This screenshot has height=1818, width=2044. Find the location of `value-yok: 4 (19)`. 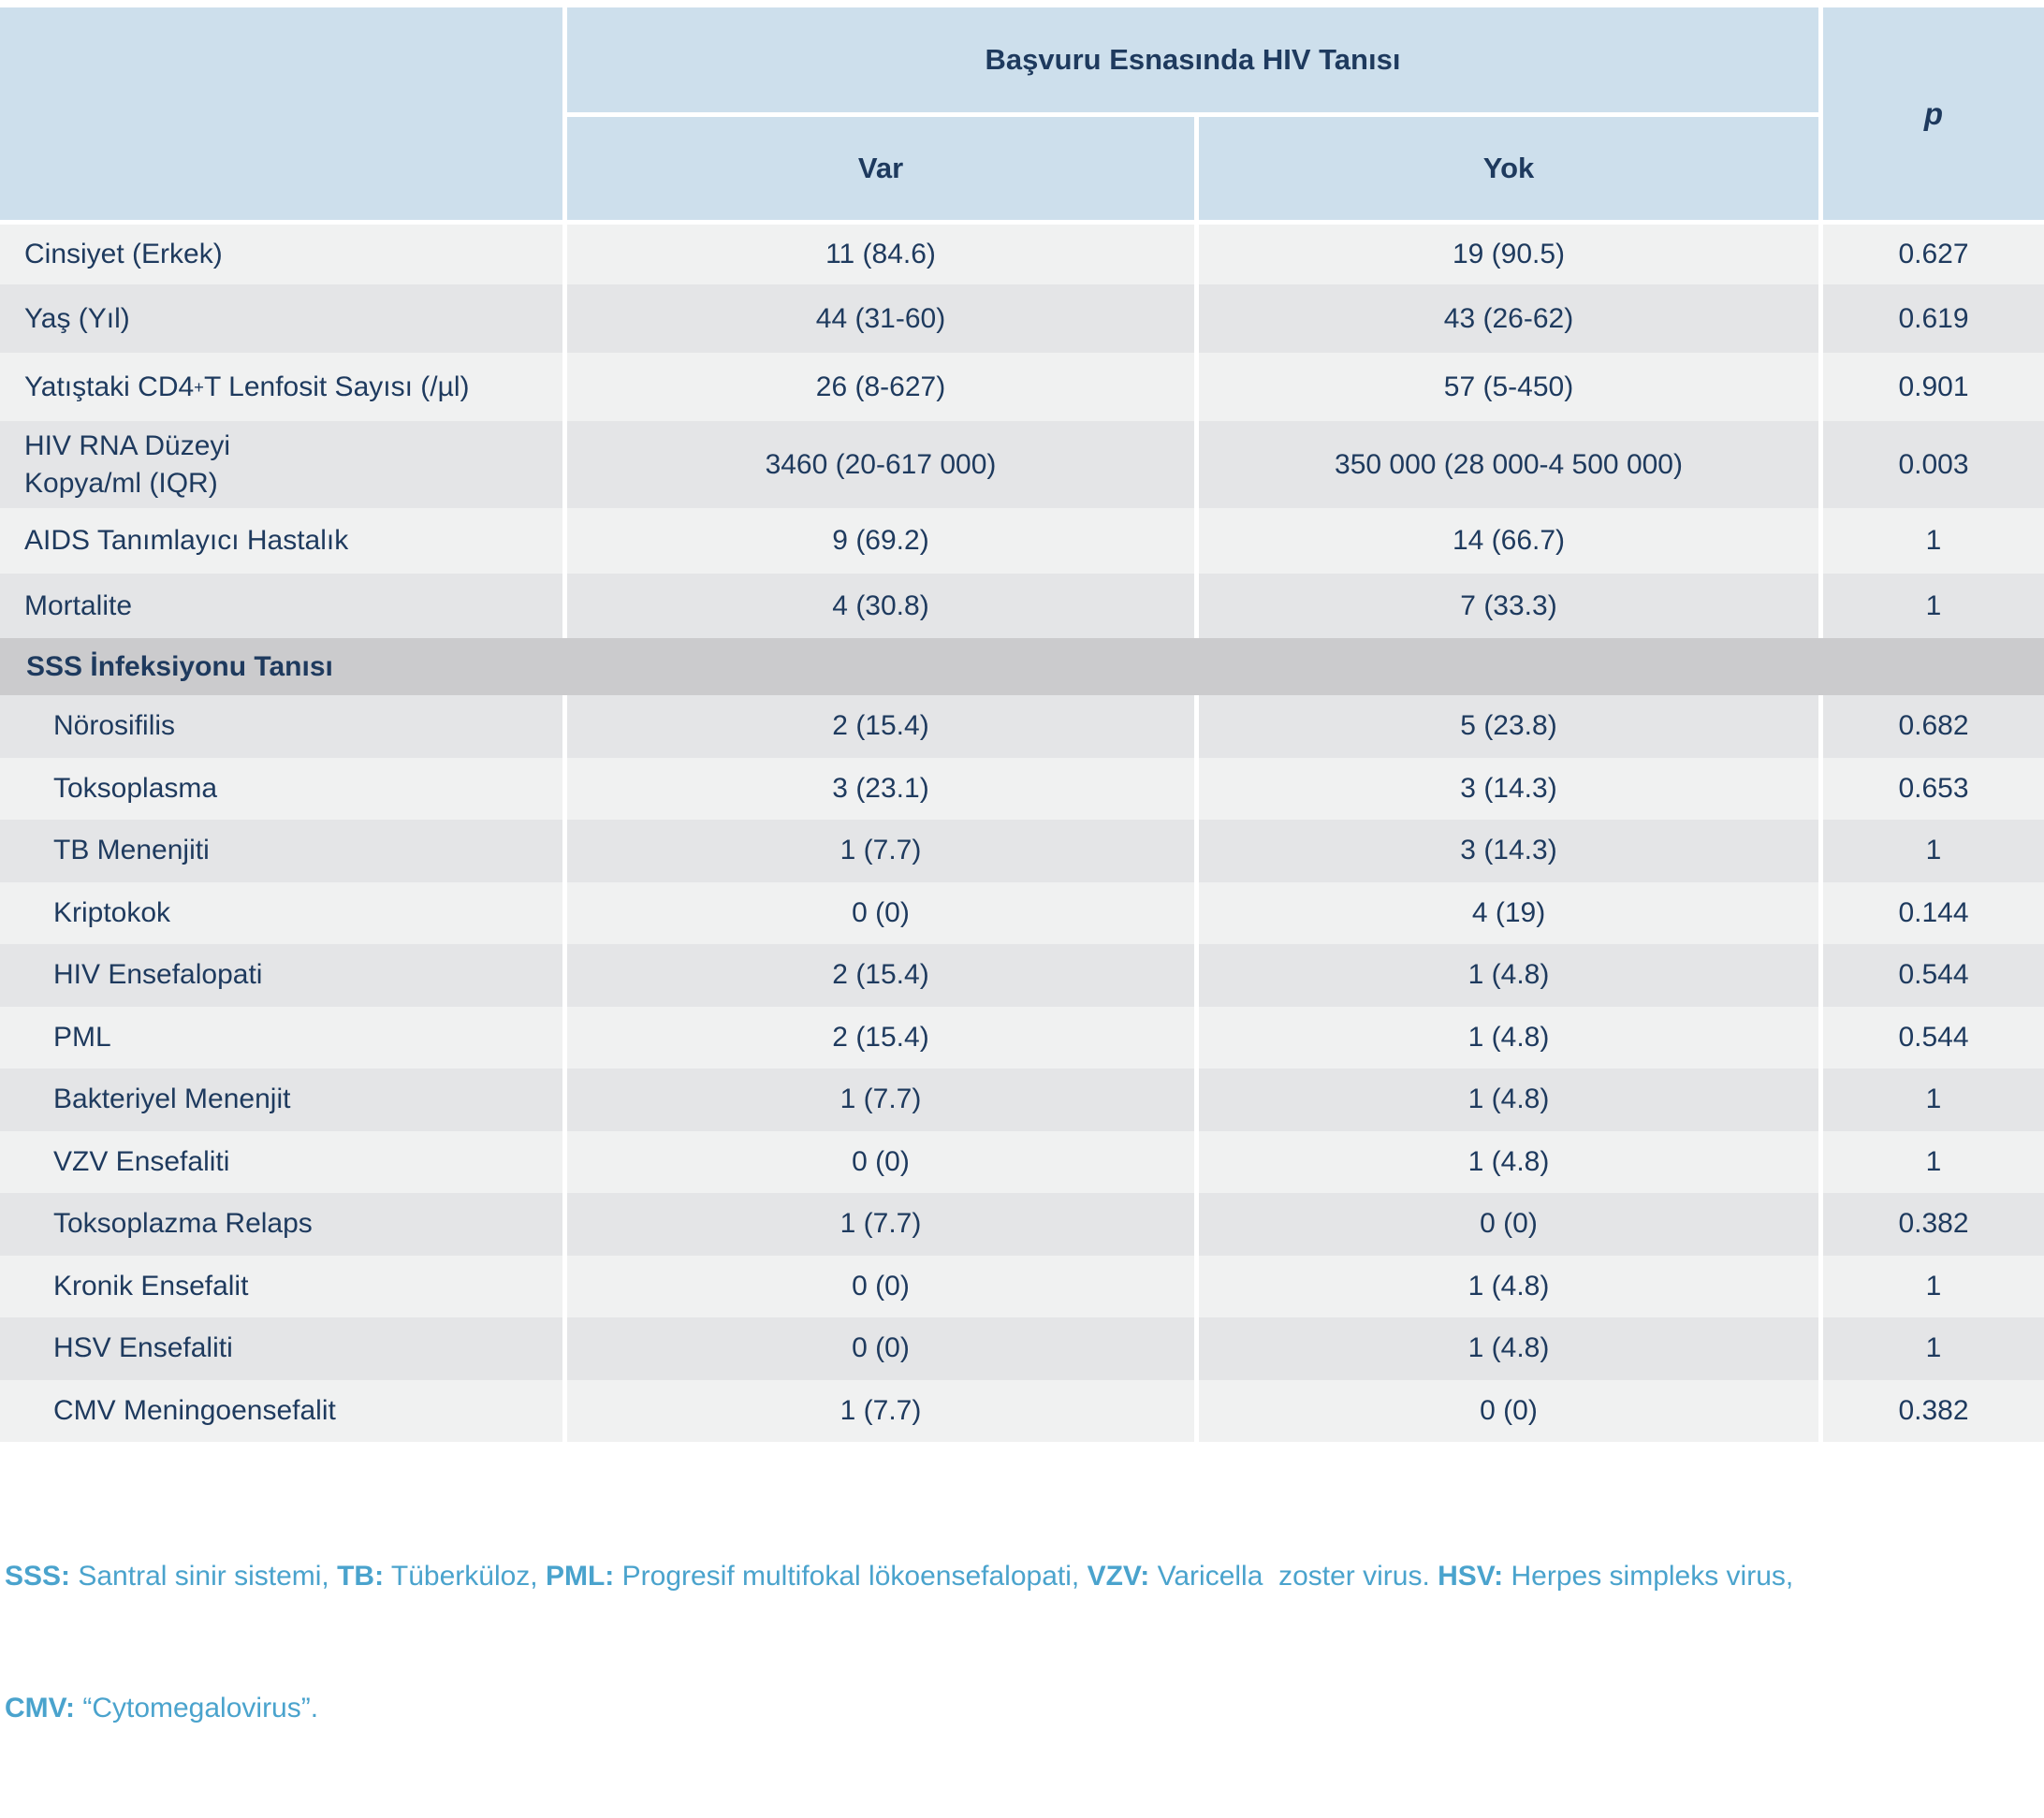

value-yok: 4 (19) is located at coordinates (1508, 912).